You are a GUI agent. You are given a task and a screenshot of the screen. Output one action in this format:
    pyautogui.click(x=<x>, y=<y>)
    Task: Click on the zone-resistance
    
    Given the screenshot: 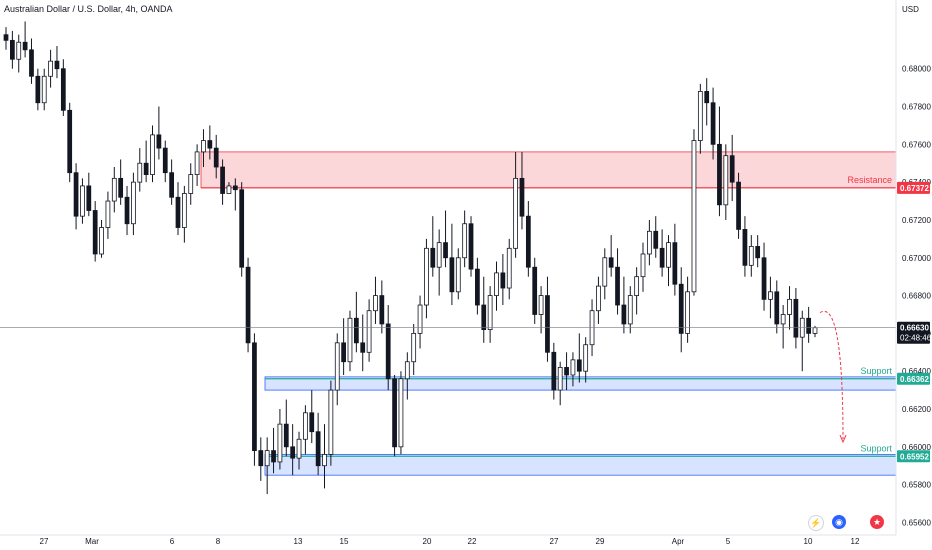 What is the action you would take?
    pyautogui.click(x=548, y=170)
    